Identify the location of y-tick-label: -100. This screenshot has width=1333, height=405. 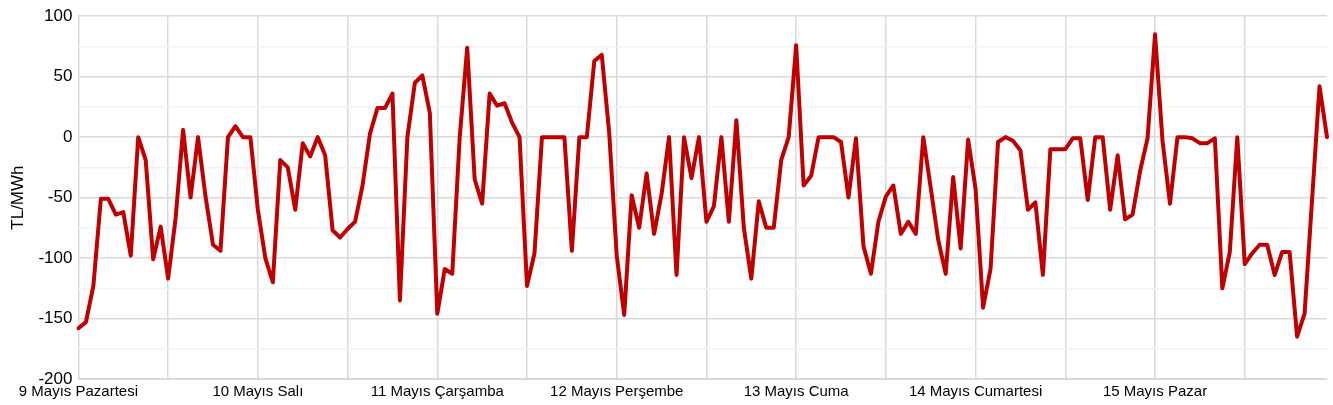
(55, 257).